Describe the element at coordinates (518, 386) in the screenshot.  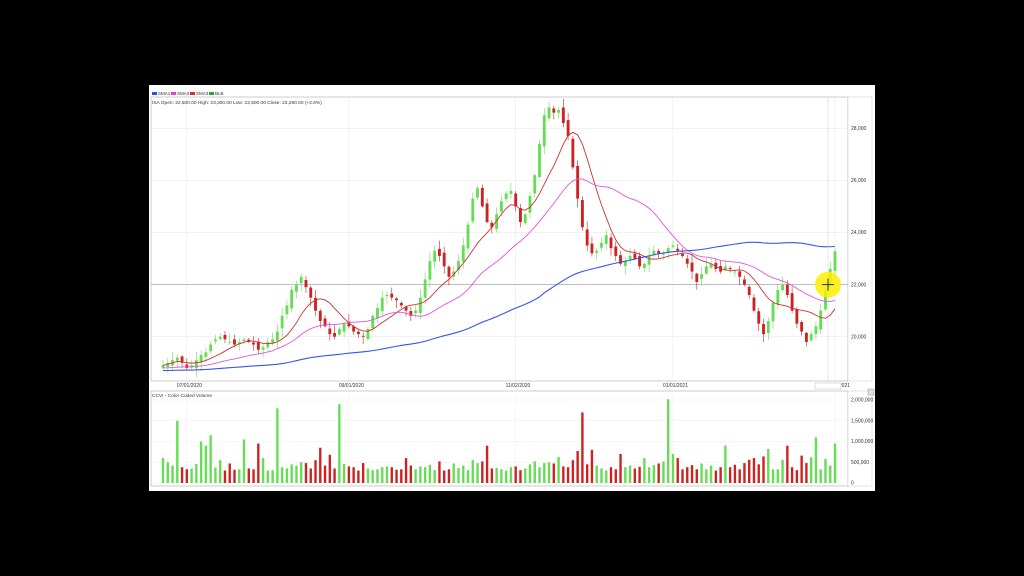
I see `x-tick-label: 11/02/2020` at that location.